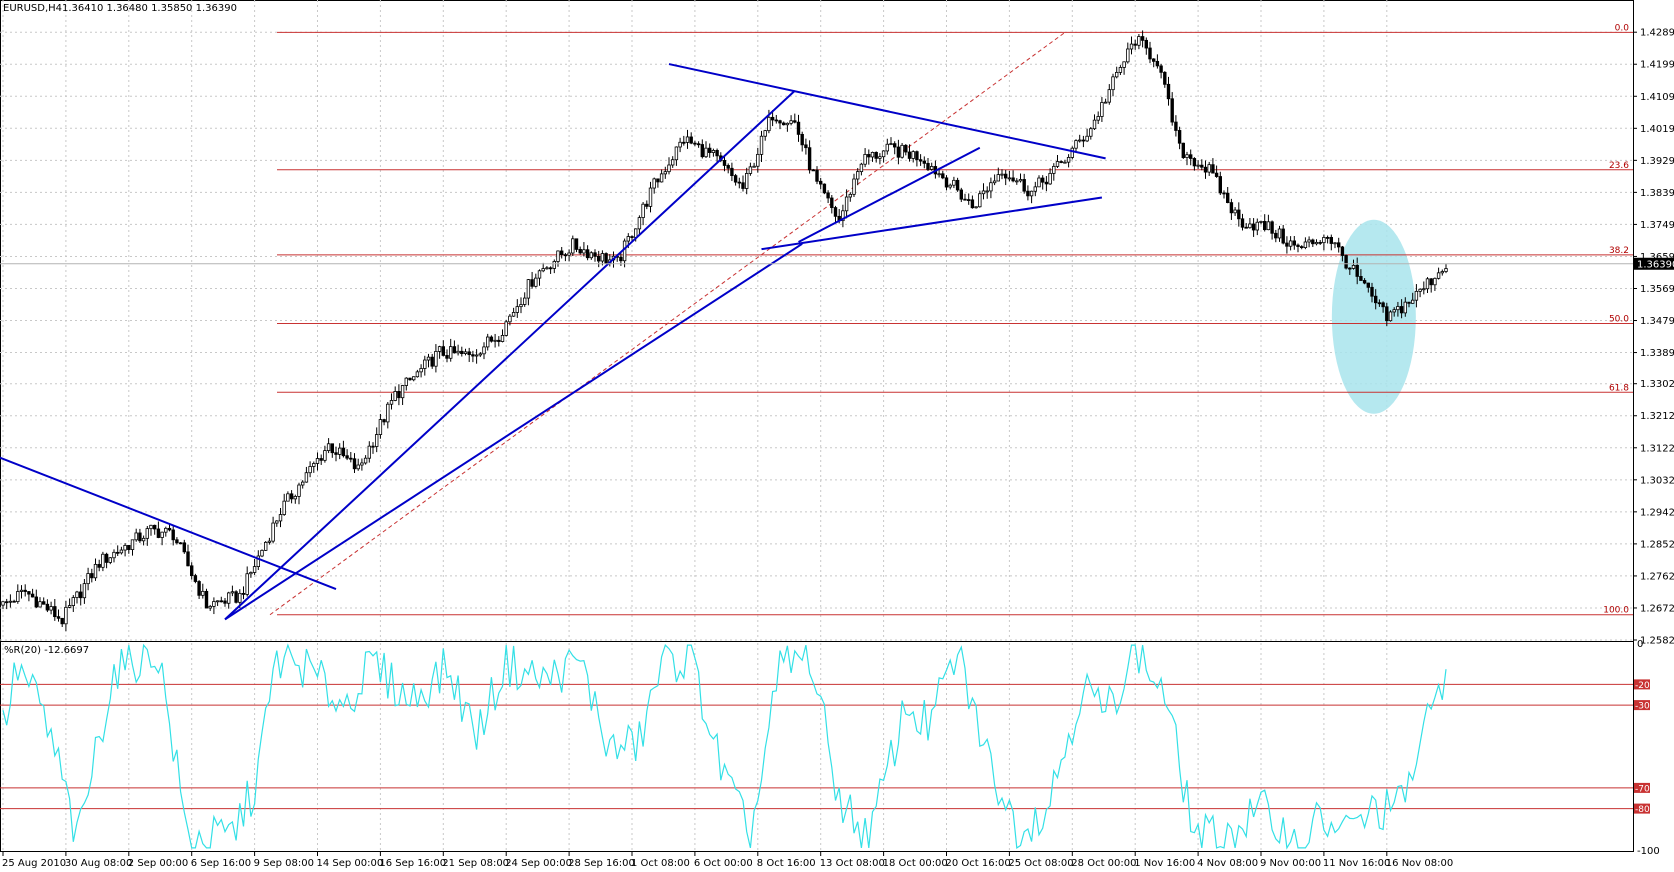 Image resolution: width=1674 pixels, height=872 pixels. Describe the element at coordinates (1642, 705) in the screenshot. I see `wpr-level-box` at that location.